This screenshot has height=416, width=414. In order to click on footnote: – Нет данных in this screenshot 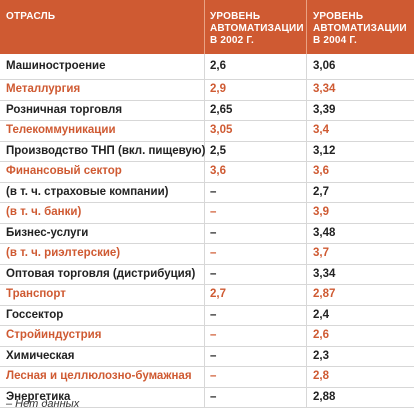, I will do `click(43, 404)`.